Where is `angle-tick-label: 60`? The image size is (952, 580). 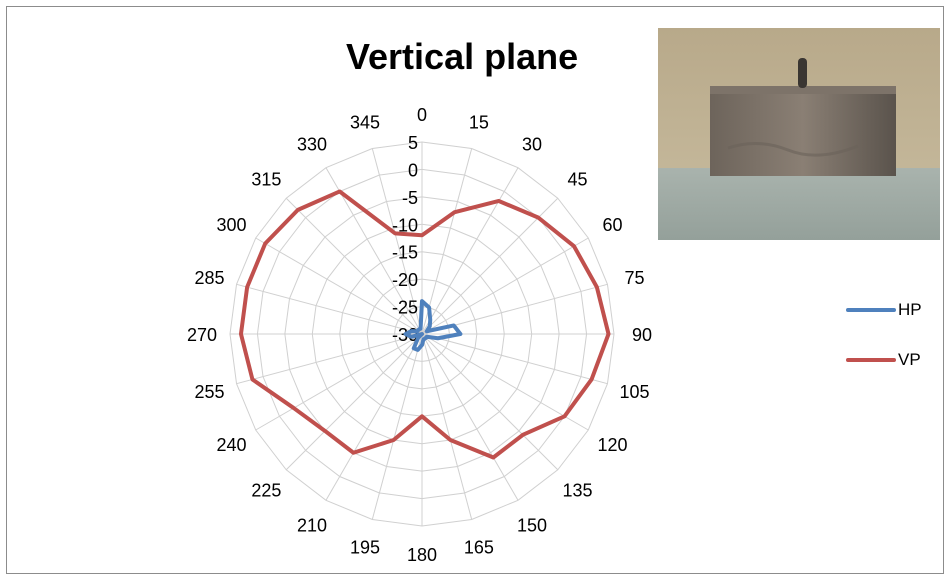
angle-tick-label: 60 is located at coordinates (613, 225).